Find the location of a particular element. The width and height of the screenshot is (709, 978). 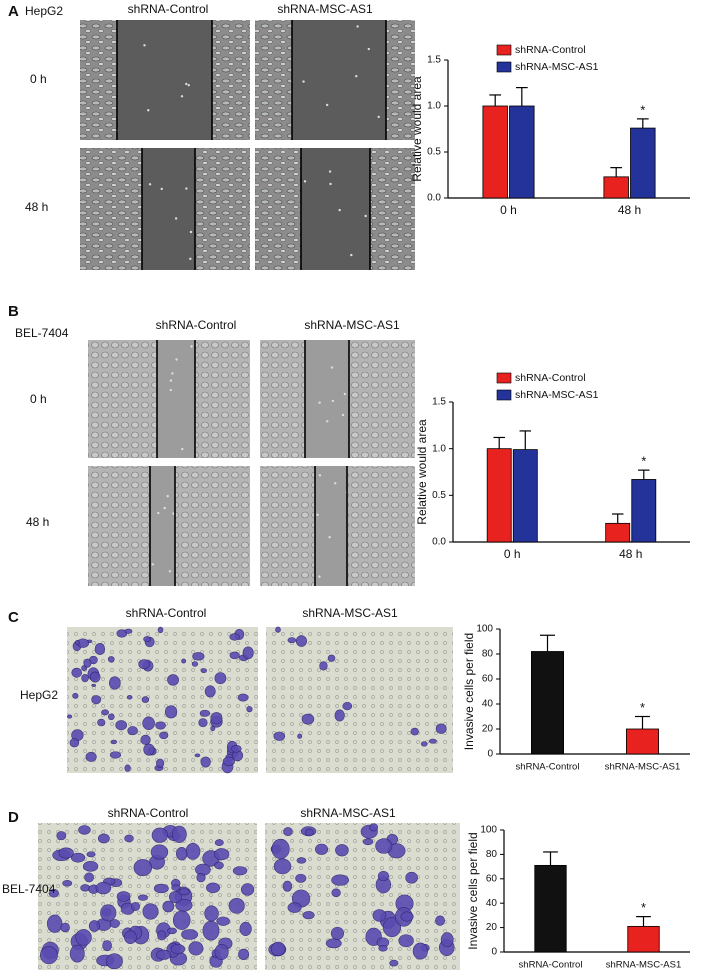

panel-label: B is located at coordinates (13, 311).